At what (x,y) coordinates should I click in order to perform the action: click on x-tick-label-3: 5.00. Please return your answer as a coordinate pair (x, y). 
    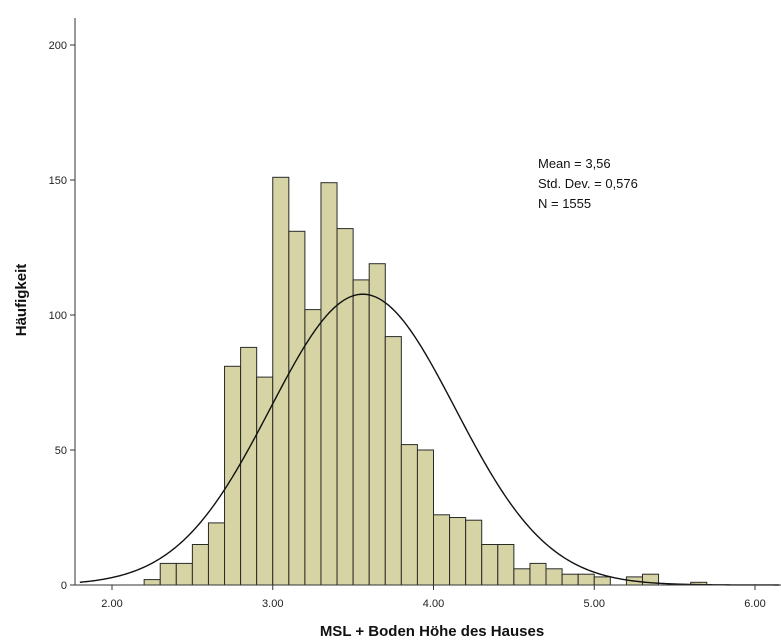
    Looking at the image, I should click on (594, 604).